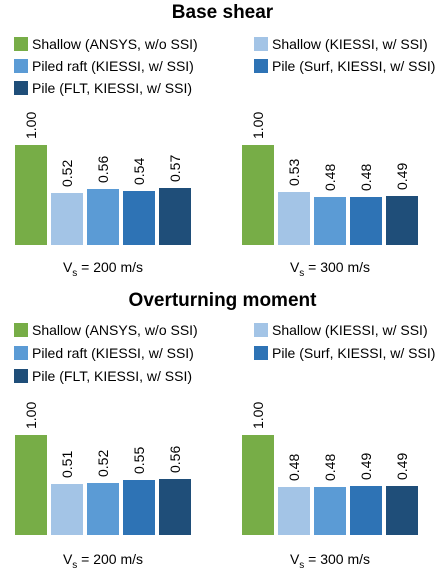 The width and height of the screenshot is (445, 572). Describe the element at coordinates (175, 168) in the screenshot. I see `data-label: 0.57` at that location.